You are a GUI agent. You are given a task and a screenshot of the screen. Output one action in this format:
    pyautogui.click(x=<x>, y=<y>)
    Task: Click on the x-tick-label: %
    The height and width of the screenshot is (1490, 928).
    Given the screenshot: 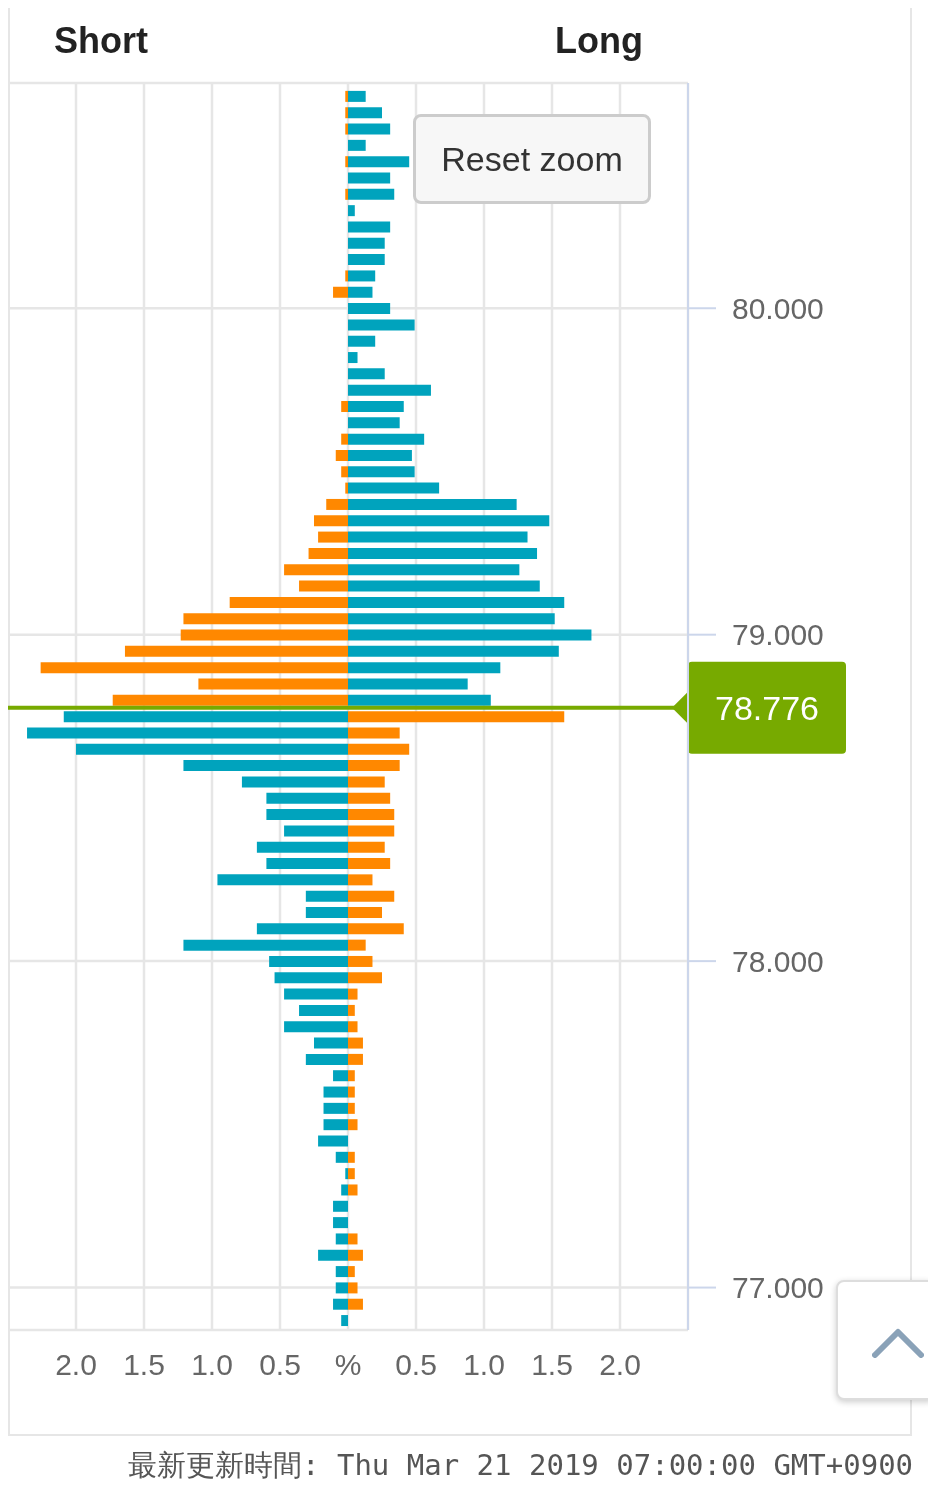 What is the action you would take?
    pyautogui.click(x=348, y=1365)
    